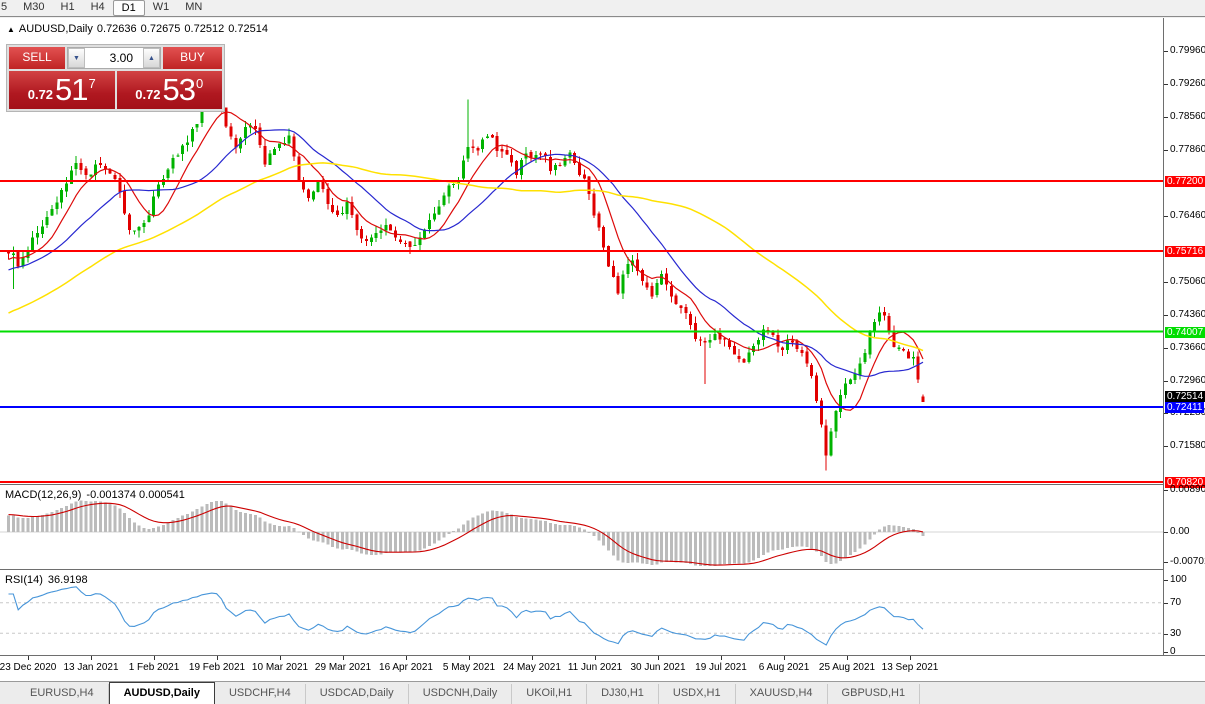  I want to click on date-label: 30 Jun 2021, so click(658, 667).